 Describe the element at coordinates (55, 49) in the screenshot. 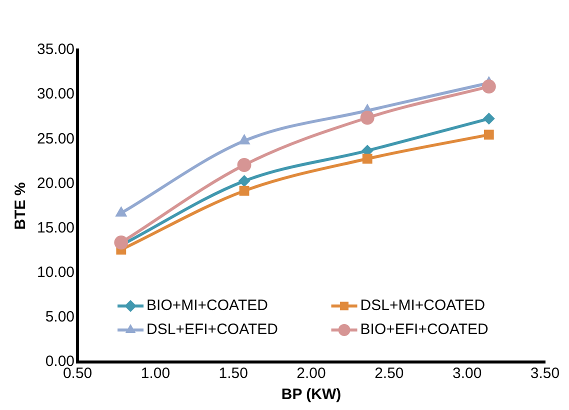

I see `y-tick-label: 35.00` at that location.